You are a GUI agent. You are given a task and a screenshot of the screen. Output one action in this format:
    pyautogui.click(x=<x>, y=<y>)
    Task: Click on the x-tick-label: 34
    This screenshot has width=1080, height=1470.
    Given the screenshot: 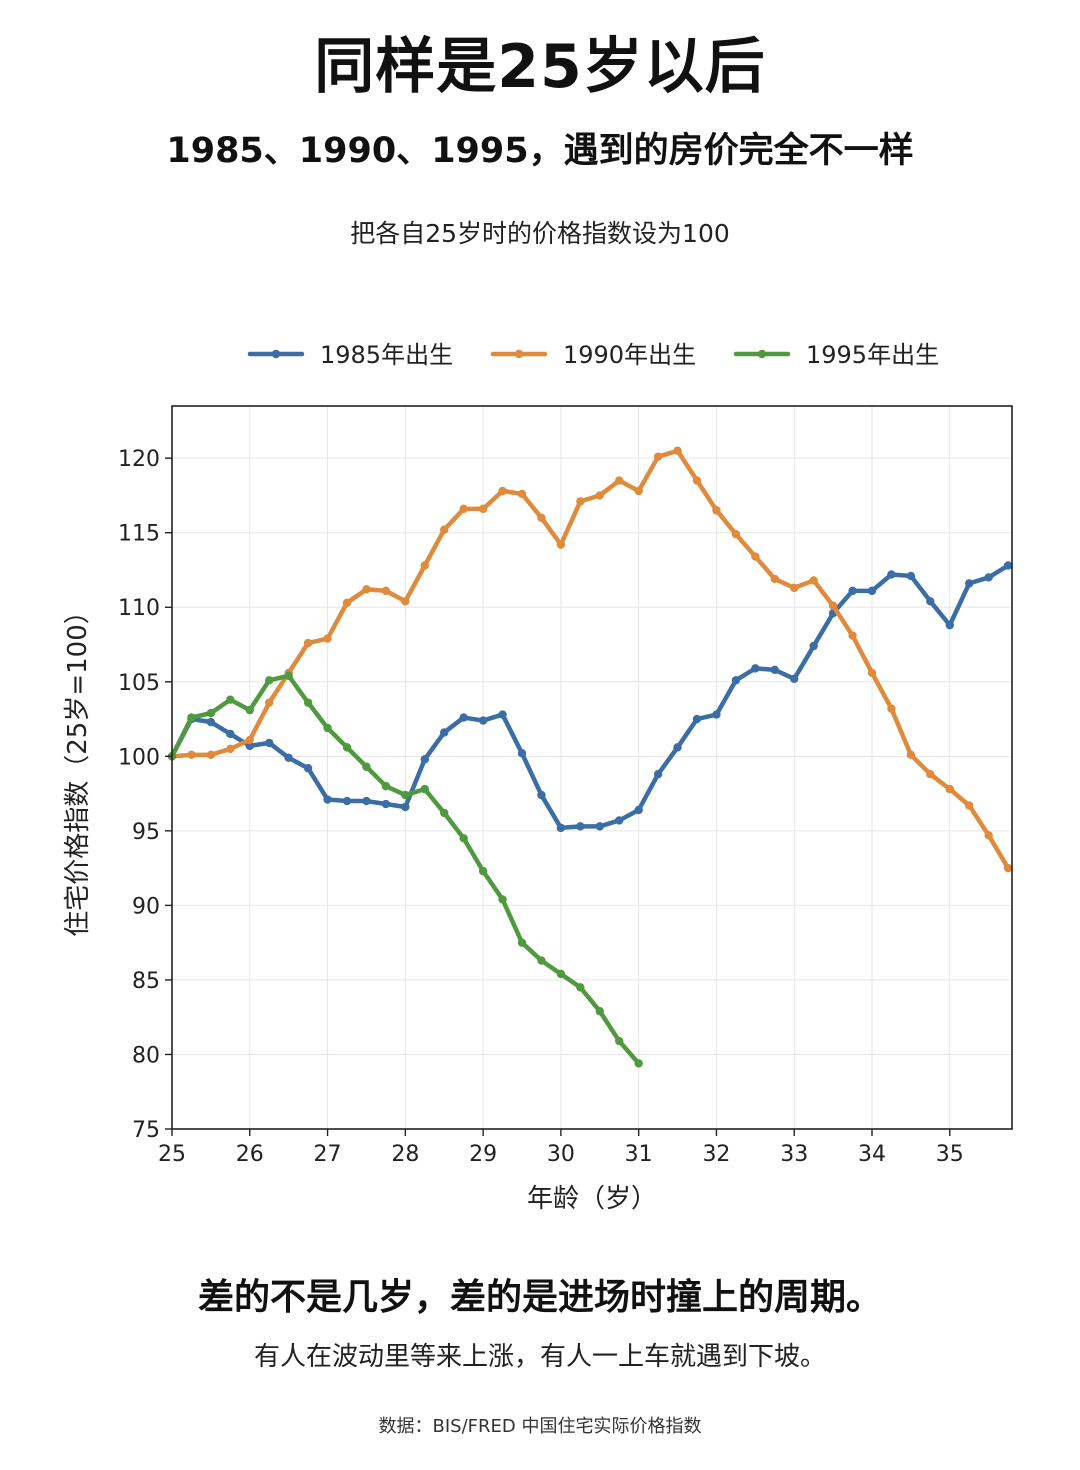 What is the action you would take?
    pyautogui.click(x=872, y=1154)
    